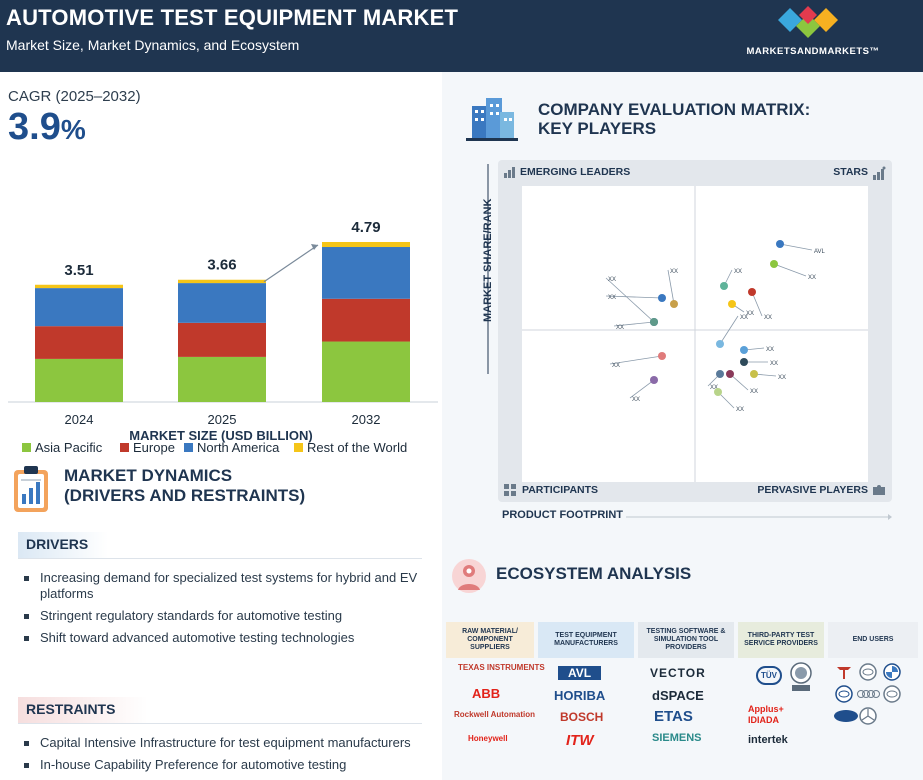  Describe the element at coordinates (844, 673) in the screenshot. I see `tesla-logo-icon` at that location.